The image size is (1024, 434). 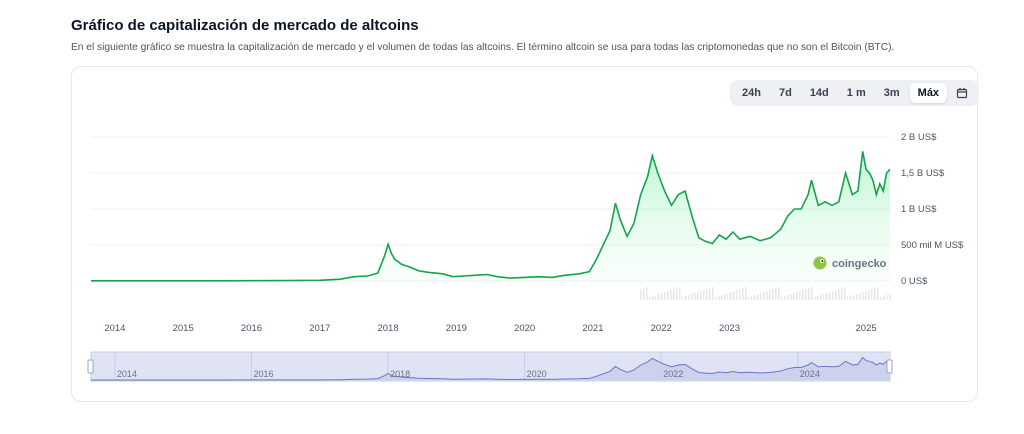 I want to click on x-tick-label: 2018, so click(x=387, y=328).